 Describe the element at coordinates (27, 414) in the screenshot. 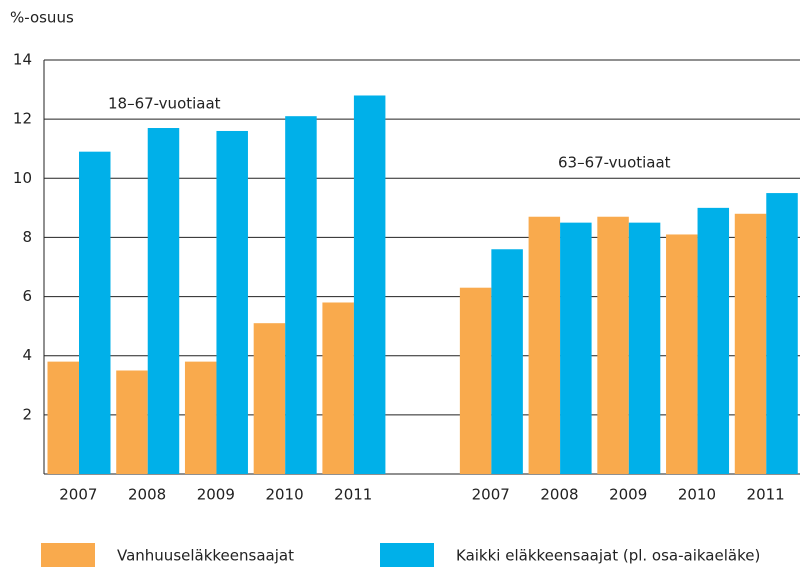

I see `y-tick-label: 2` at that location.